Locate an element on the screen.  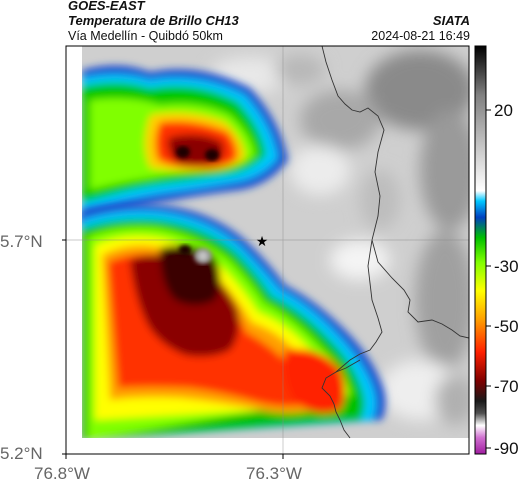
agency-credit: SIATA is located at coordinates (451, 20).